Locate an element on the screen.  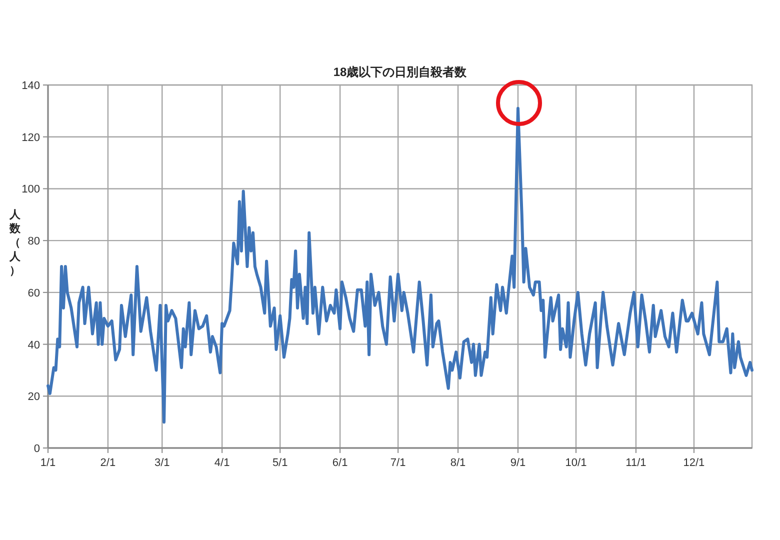
x-tick-label: 9/1 is located at coordinates (518, 463).